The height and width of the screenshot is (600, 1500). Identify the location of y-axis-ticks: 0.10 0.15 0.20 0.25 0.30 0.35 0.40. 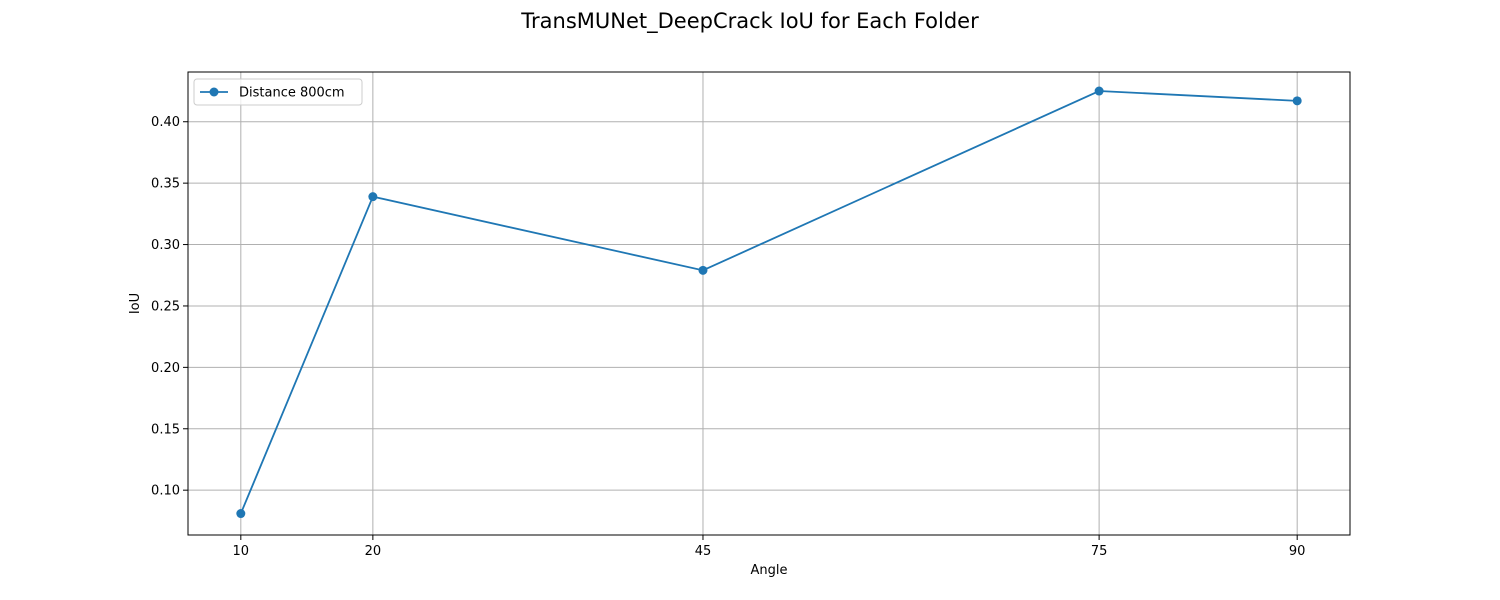
(169, 307).